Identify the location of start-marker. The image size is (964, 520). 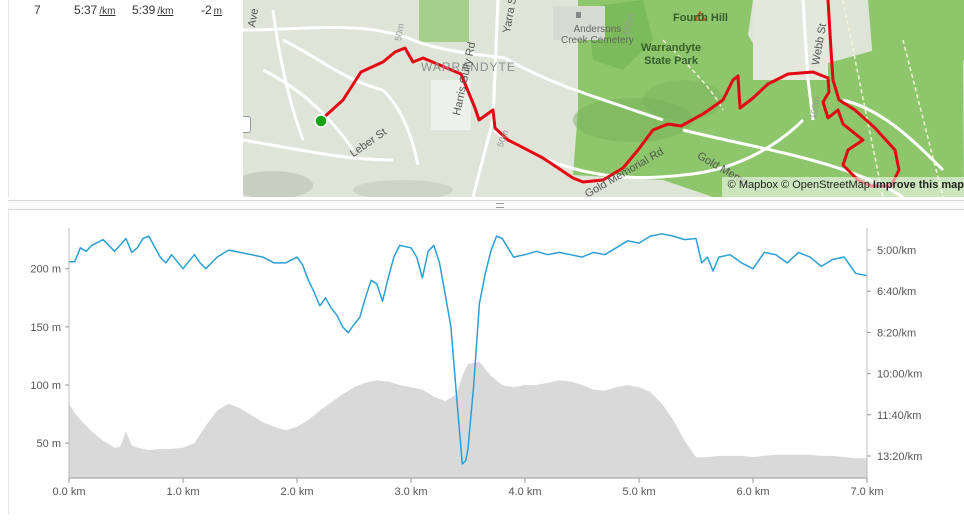
(321, 121).